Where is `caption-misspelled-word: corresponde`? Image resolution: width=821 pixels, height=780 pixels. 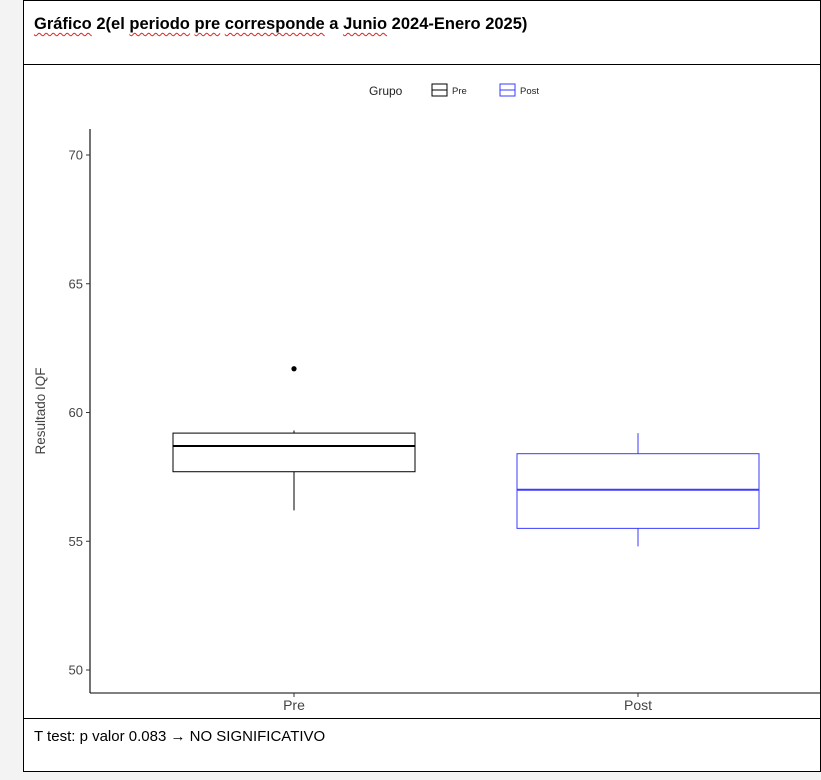
caption-misspelled-word: corresponde is located at coordinates (274, 24).